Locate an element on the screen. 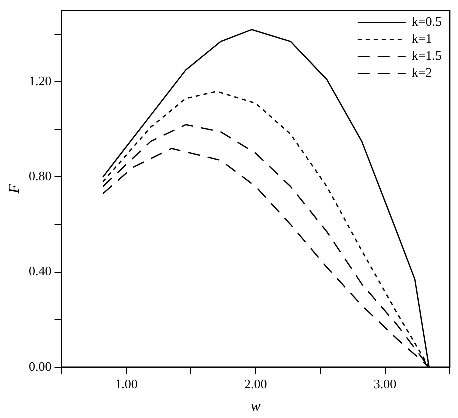  y-axis-title: F is located at coordinates (14, 189).